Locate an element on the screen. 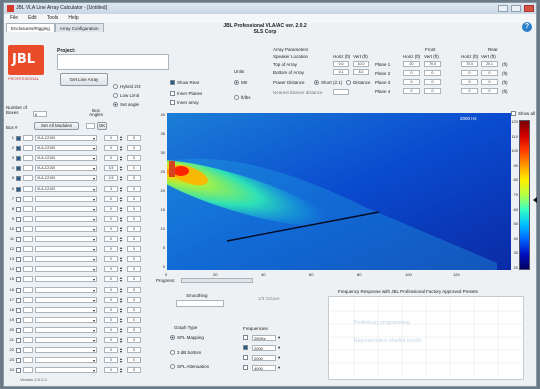 Image resolution: width=540 pixels, height=389 pixels. apply-button: OK is located at coordinates (102, 126).